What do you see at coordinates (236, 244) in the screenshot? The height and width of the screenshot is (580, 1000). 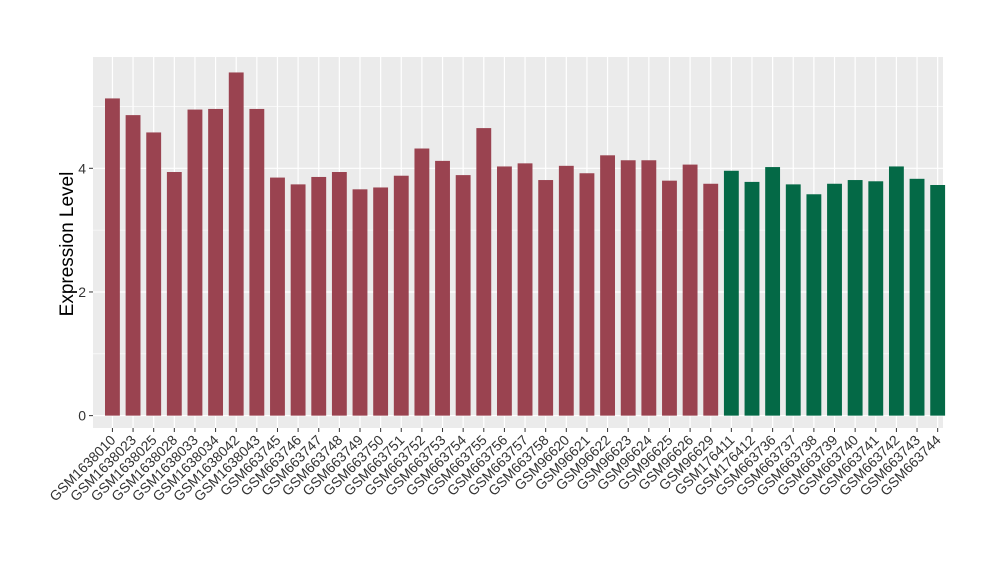 I see `bar-GSM1638042` at bounding box center [236, 244].